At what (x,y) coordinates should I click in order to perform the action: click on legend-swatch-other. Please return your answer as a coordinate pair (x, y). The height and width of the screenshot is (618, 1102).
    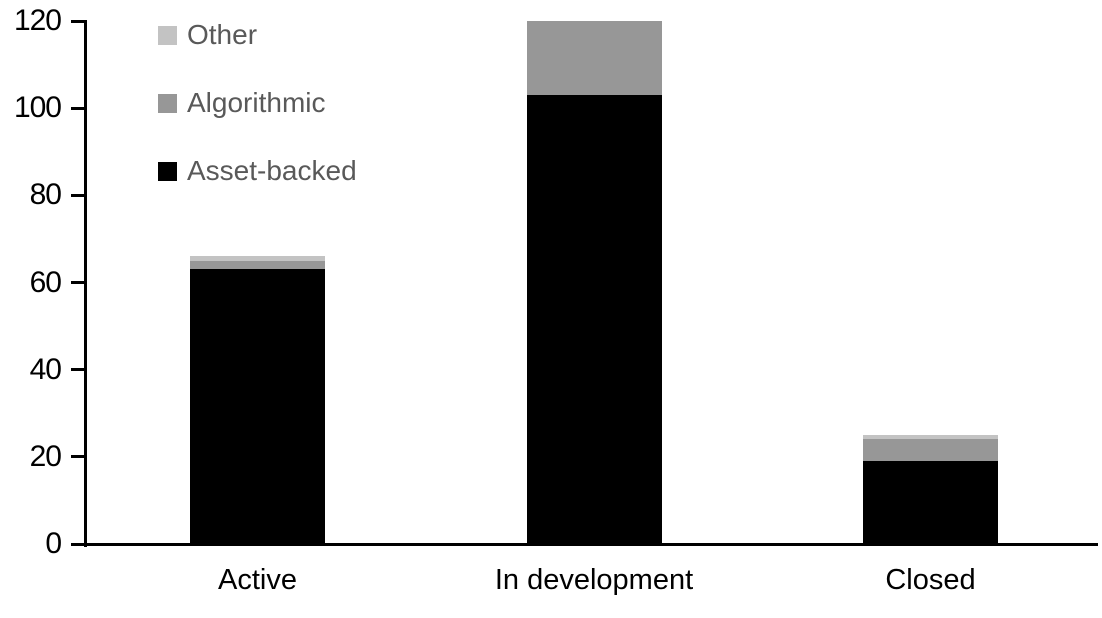
    Looking at the image, I should click on (167, 35).